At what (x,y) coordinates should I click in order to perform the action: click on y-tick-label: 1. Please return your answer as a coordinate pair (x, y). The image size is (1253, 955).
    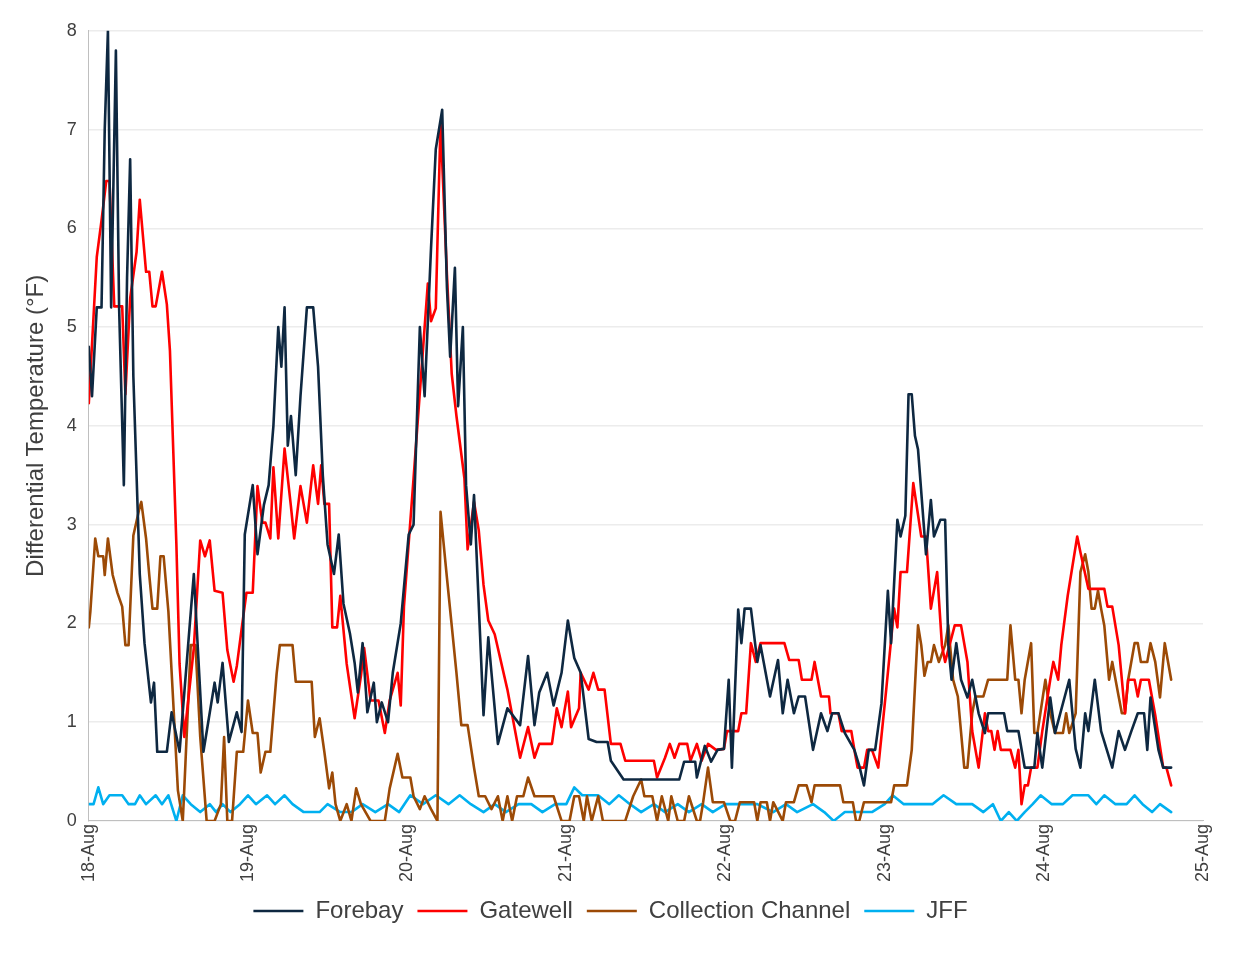
    Looking at the image, I should click on (71, 721).